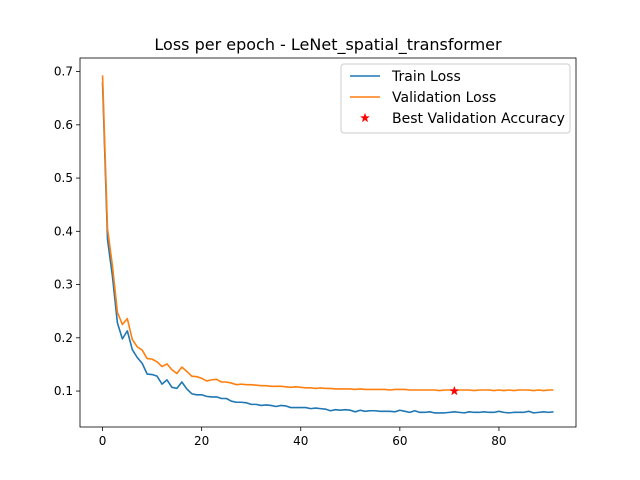  Describe the element at coordinates (63, 338) in the screenshot. I see `y-tick-label: 0.2` at that location.